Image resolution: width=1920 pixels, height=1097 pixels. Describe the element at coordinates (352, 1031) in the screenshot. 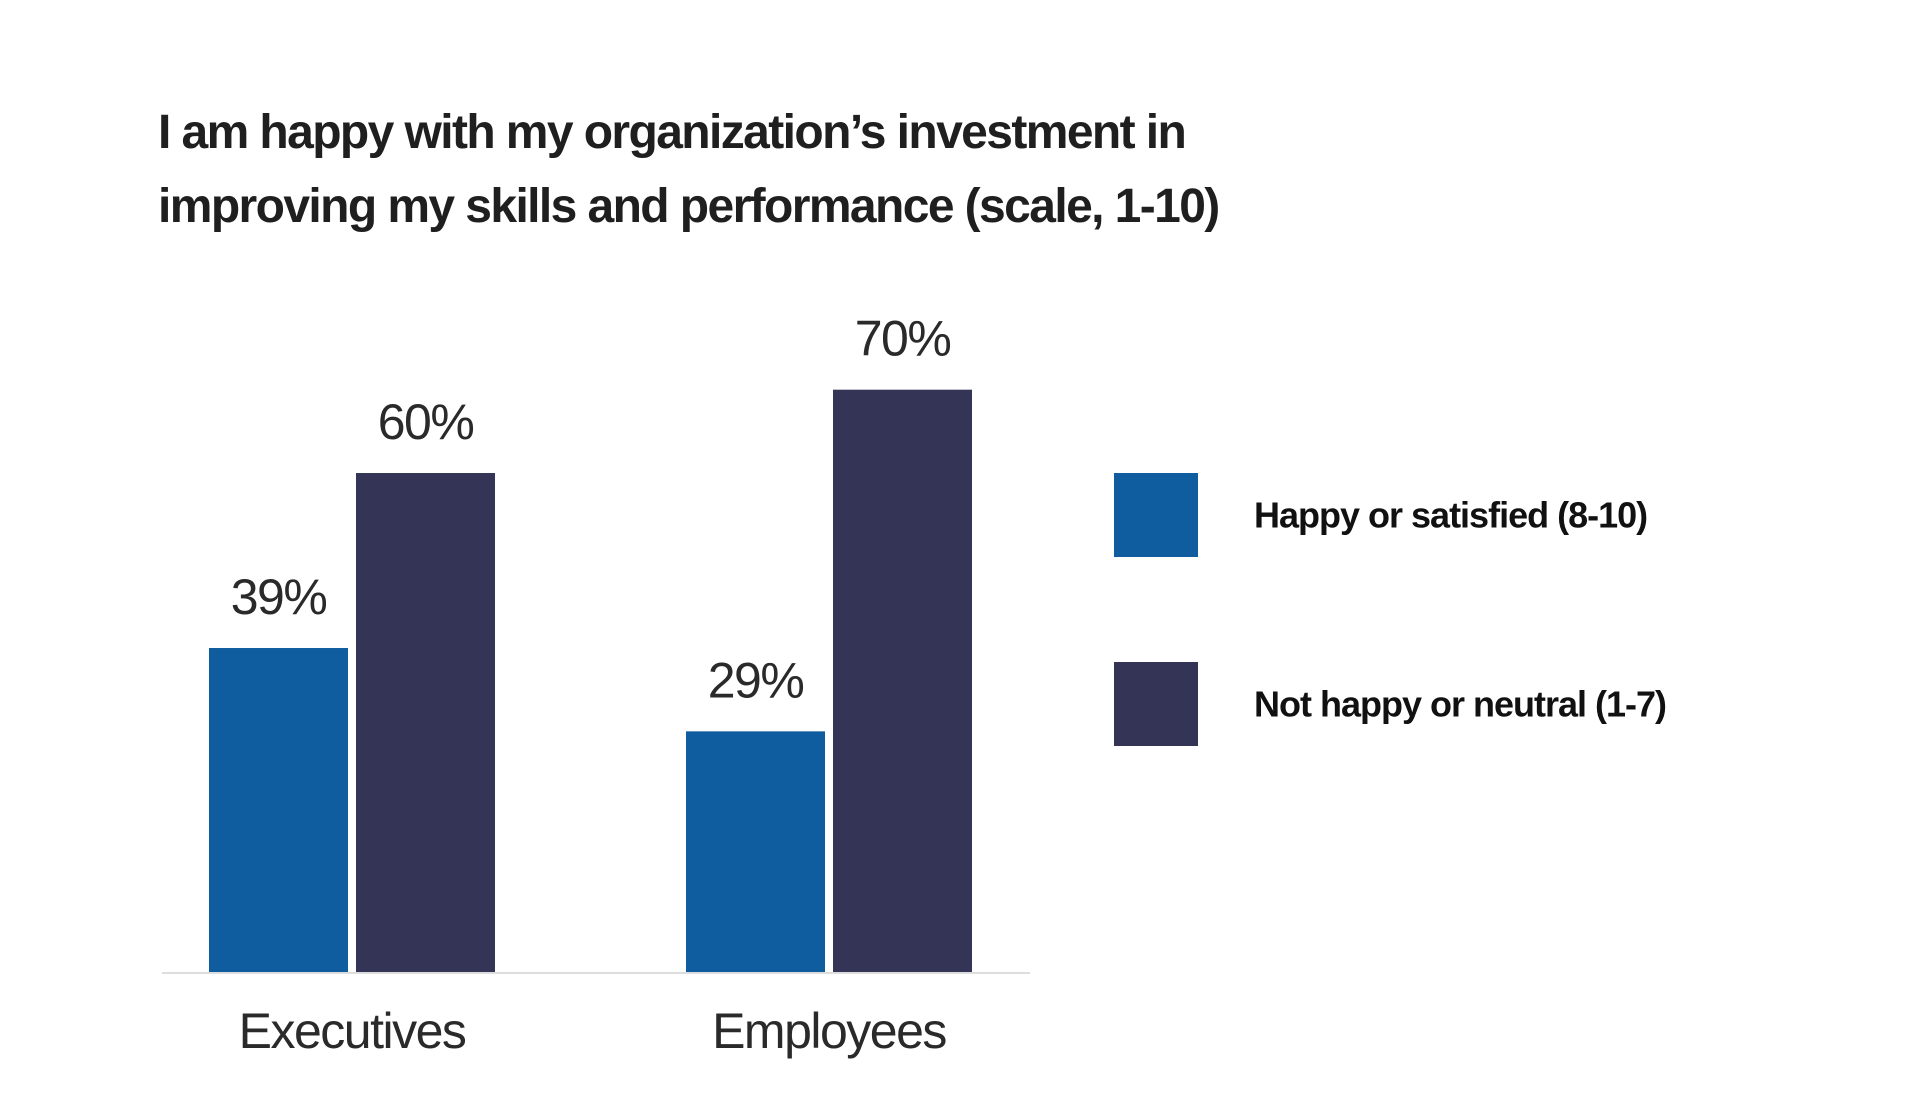

I see `x-tick-label-executives: Executives` at that location.